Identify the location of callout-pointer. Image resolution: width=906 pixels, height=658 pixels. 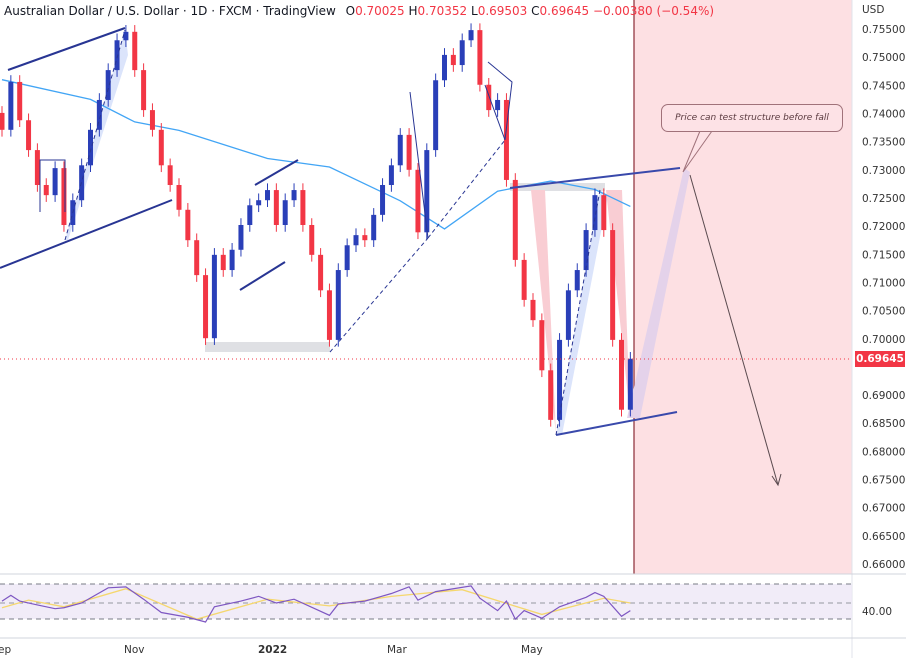
(697, 151).